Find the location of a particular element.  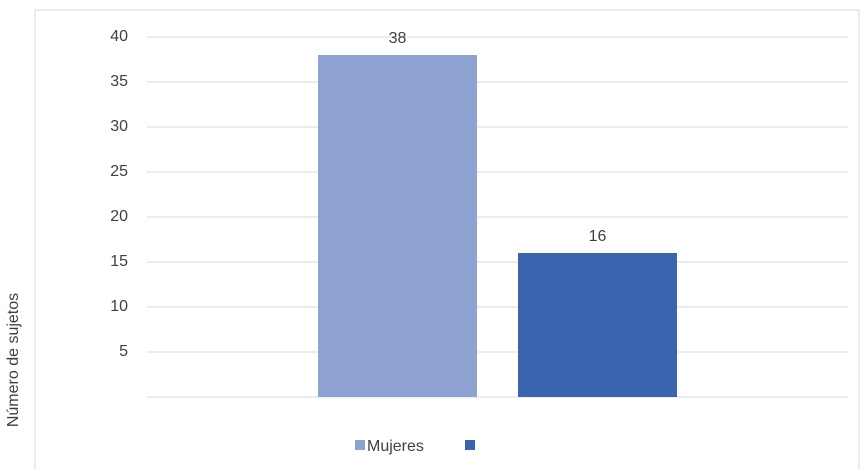

y-tick-label: 35 is located at coordinates (119, 81).